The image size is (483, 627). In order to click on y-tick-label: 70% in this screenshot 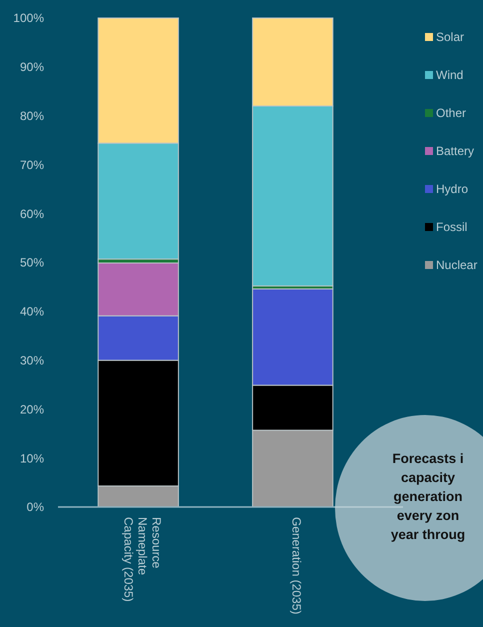, I will do `click(32, 165)`.